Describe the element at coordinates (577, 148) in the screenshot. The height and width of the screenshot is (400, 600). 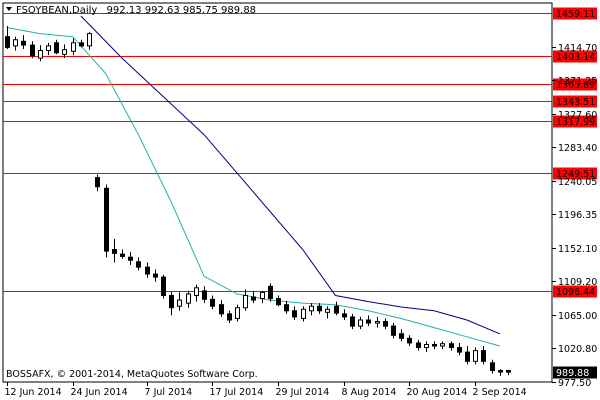
I see `y-tick-label: 1283.40` at that location.